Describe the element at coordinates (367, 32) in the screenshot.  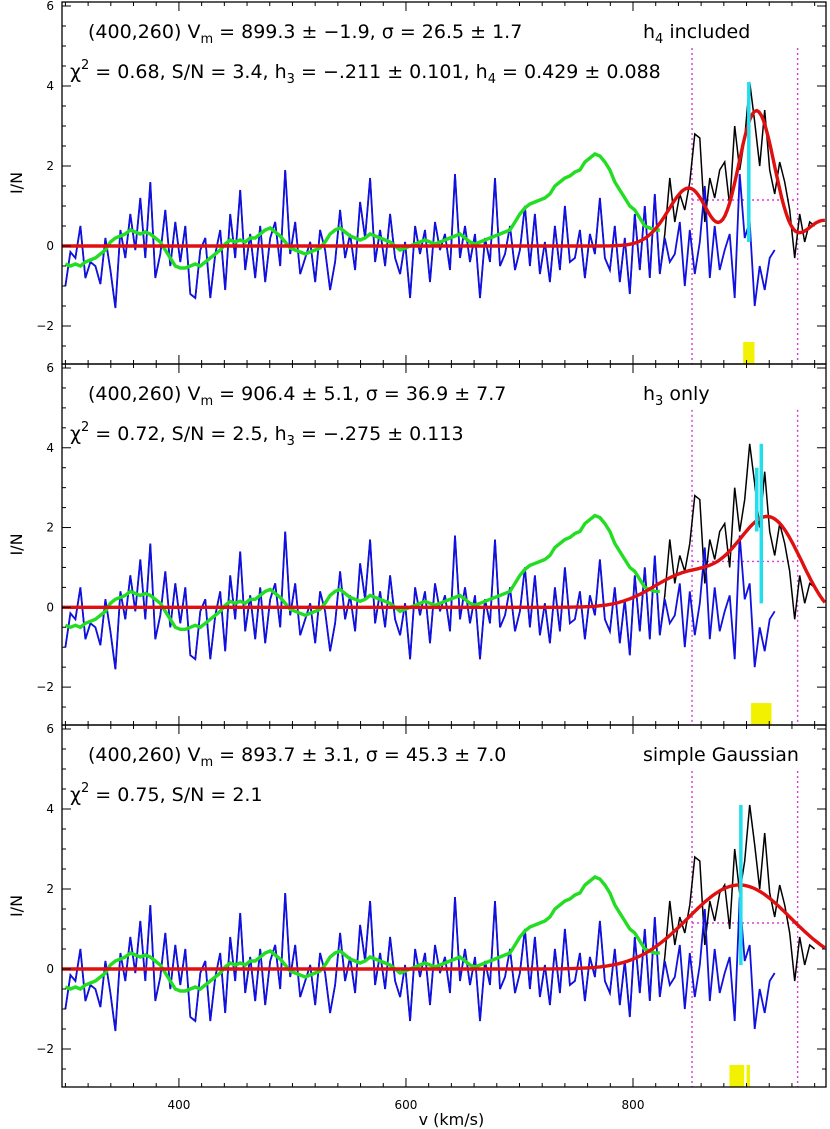
I see `vm-values: = 899.3 ± −1.9, σ = 26.5 ± 1.7` at that location.